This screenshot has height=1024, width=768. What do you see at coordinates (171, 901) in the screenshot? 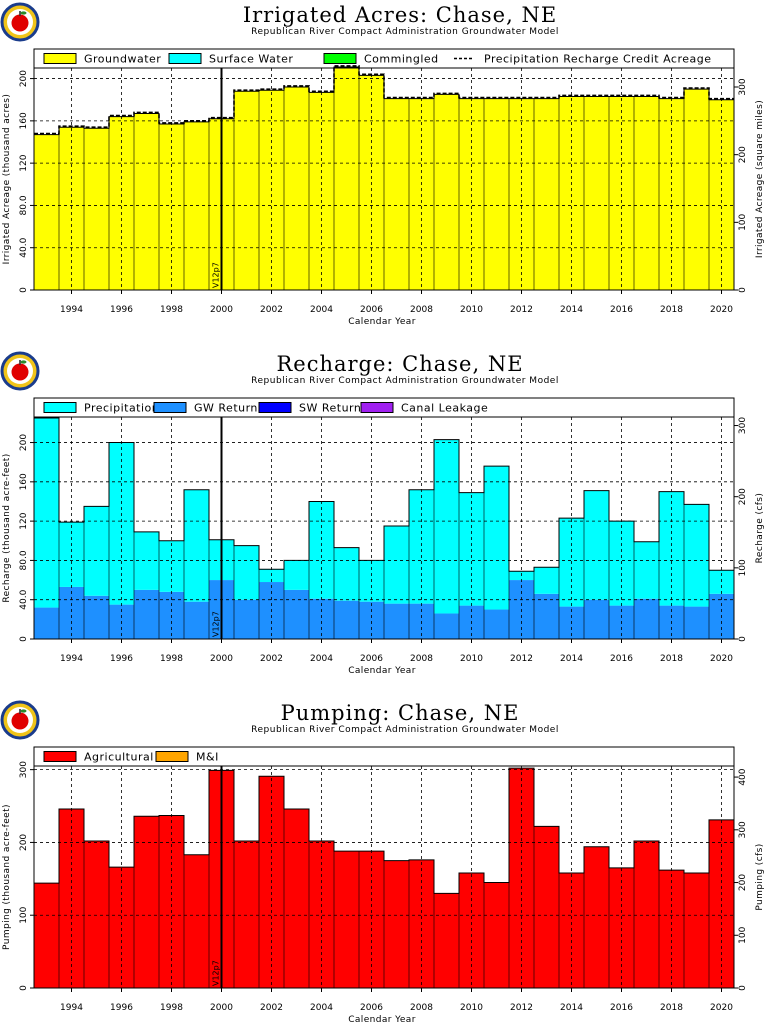
I see `bar-1998-agricultural` at bounding box center [171, 901].